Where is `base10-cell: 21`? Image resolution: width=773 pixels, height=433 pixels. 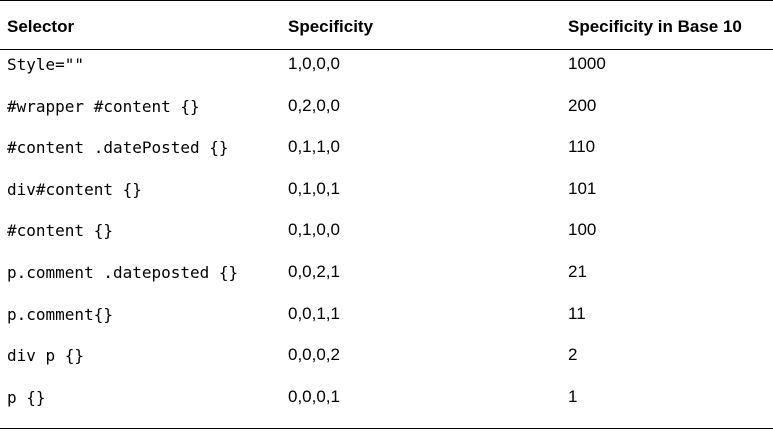 base10-cell: 21 is located at coordinates (577, 271).